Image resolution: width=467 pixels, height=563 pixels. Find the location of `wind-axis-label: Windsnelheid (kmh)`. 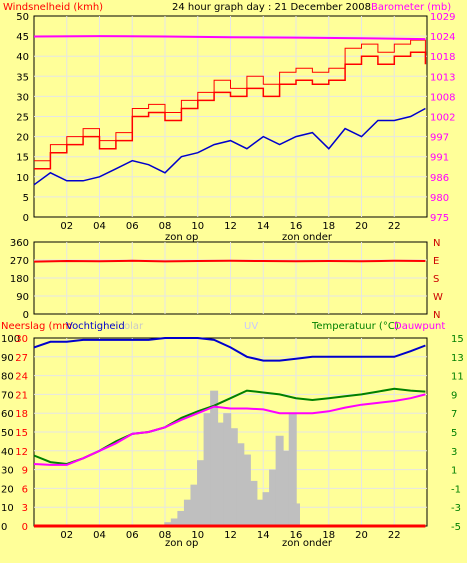

wind-axis-label: Windsnelheid (kmh) is located at coordinates (53, 7).